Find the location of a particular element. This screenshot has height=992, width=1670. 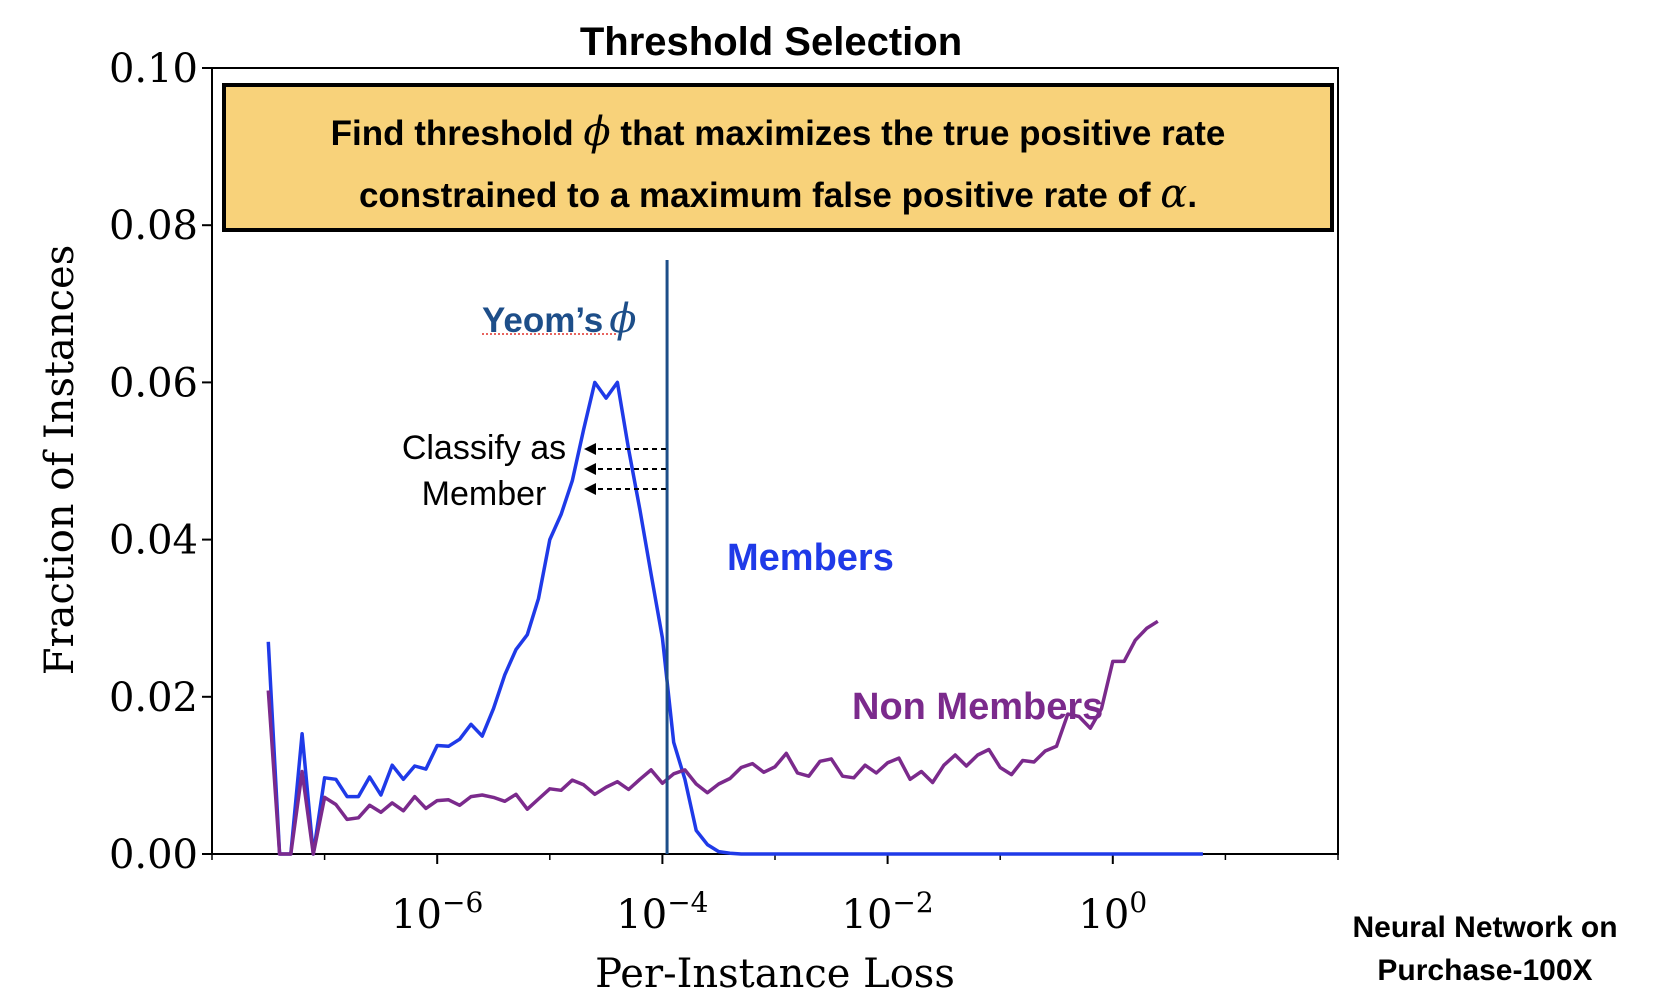

y-tick-label: 0.10 is located at coordinates (153, 69).